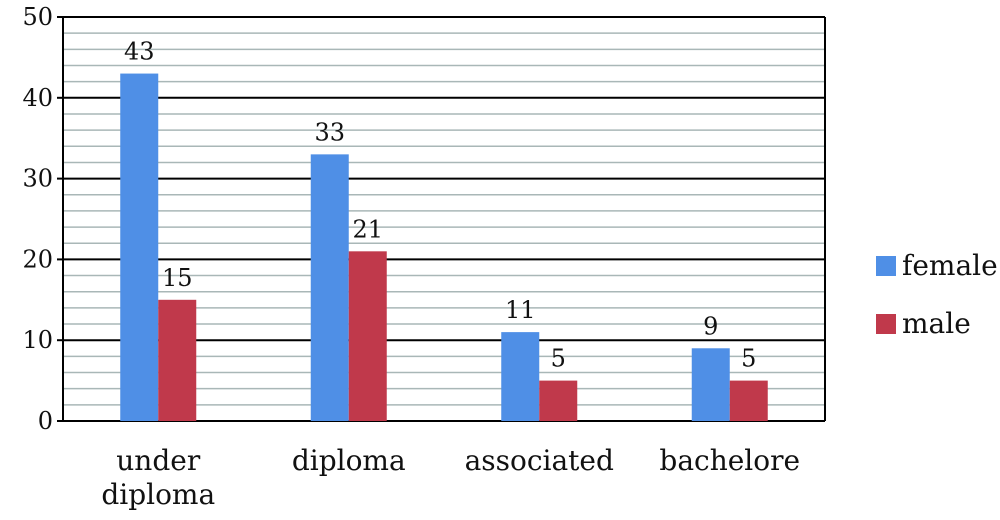 The image size is (1000, 520). What do you see at coordinates (329, 132) in the screenshot?
I see `data-label-female: 33` at bounding box center [329, 132].